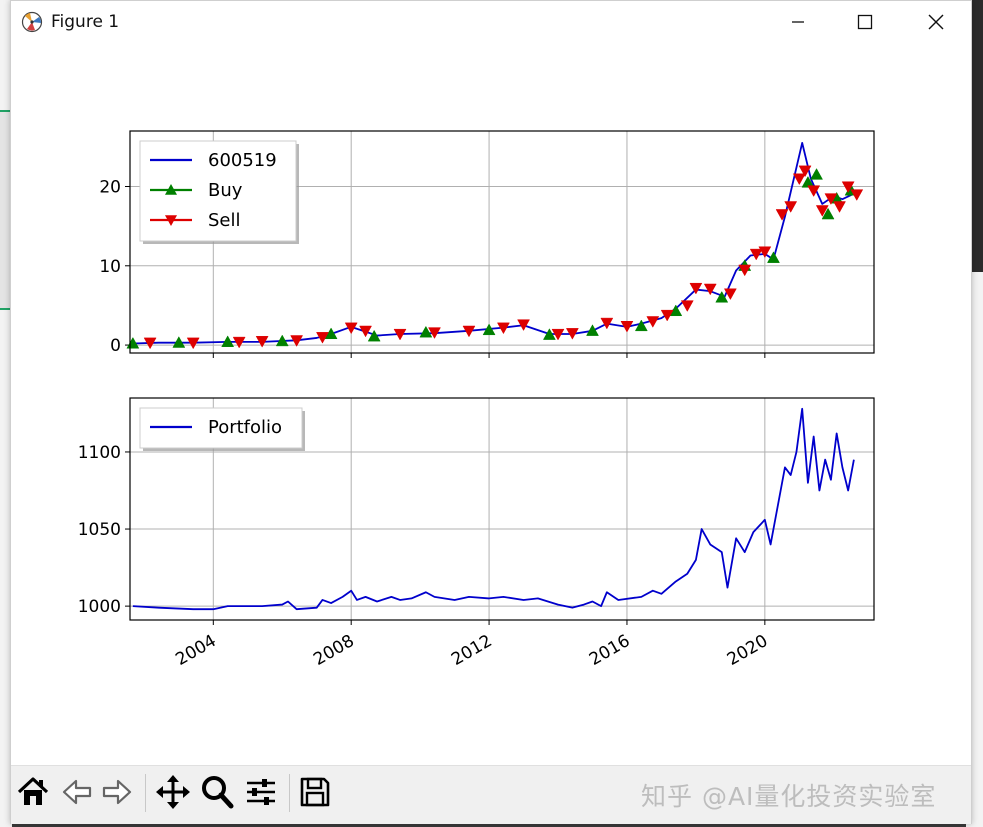 The width and height of the screenshot is (983, 827). I want to click on save-button, so click(315, 792).